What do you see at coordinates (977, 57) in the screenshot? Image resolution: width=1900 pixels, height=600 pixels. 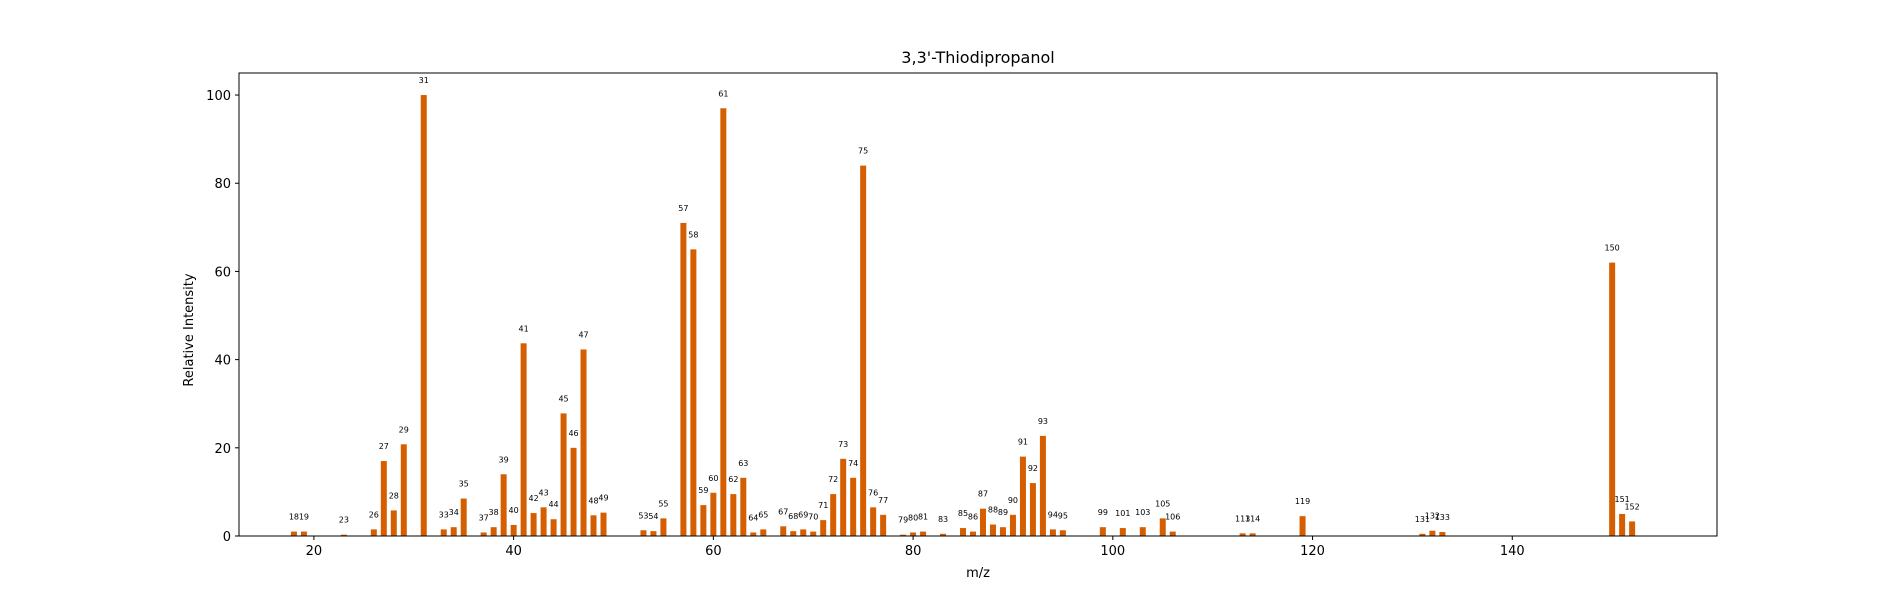 I see `chart-title: 3,3'-Thiodipropanol` at bounding box center [977, 57].